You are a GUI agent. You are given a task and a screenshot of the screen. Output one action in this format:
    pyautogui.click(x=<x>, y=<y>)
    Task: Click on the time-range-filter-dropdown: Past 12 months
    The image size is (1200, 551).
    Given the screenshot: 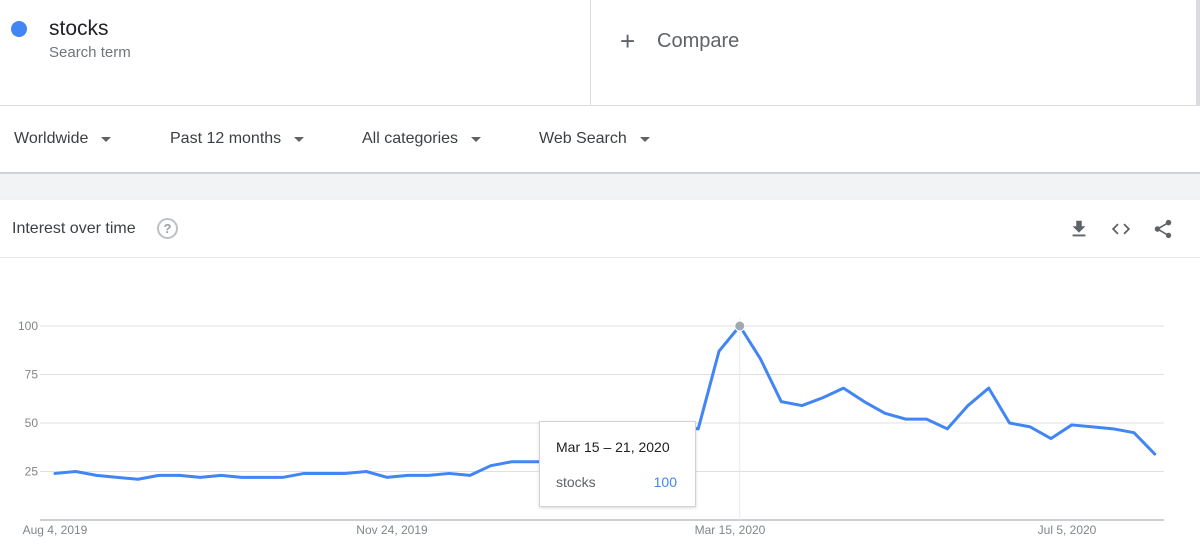 What is the action you would take?
    pyautogui.click(x=237, y=139)
    